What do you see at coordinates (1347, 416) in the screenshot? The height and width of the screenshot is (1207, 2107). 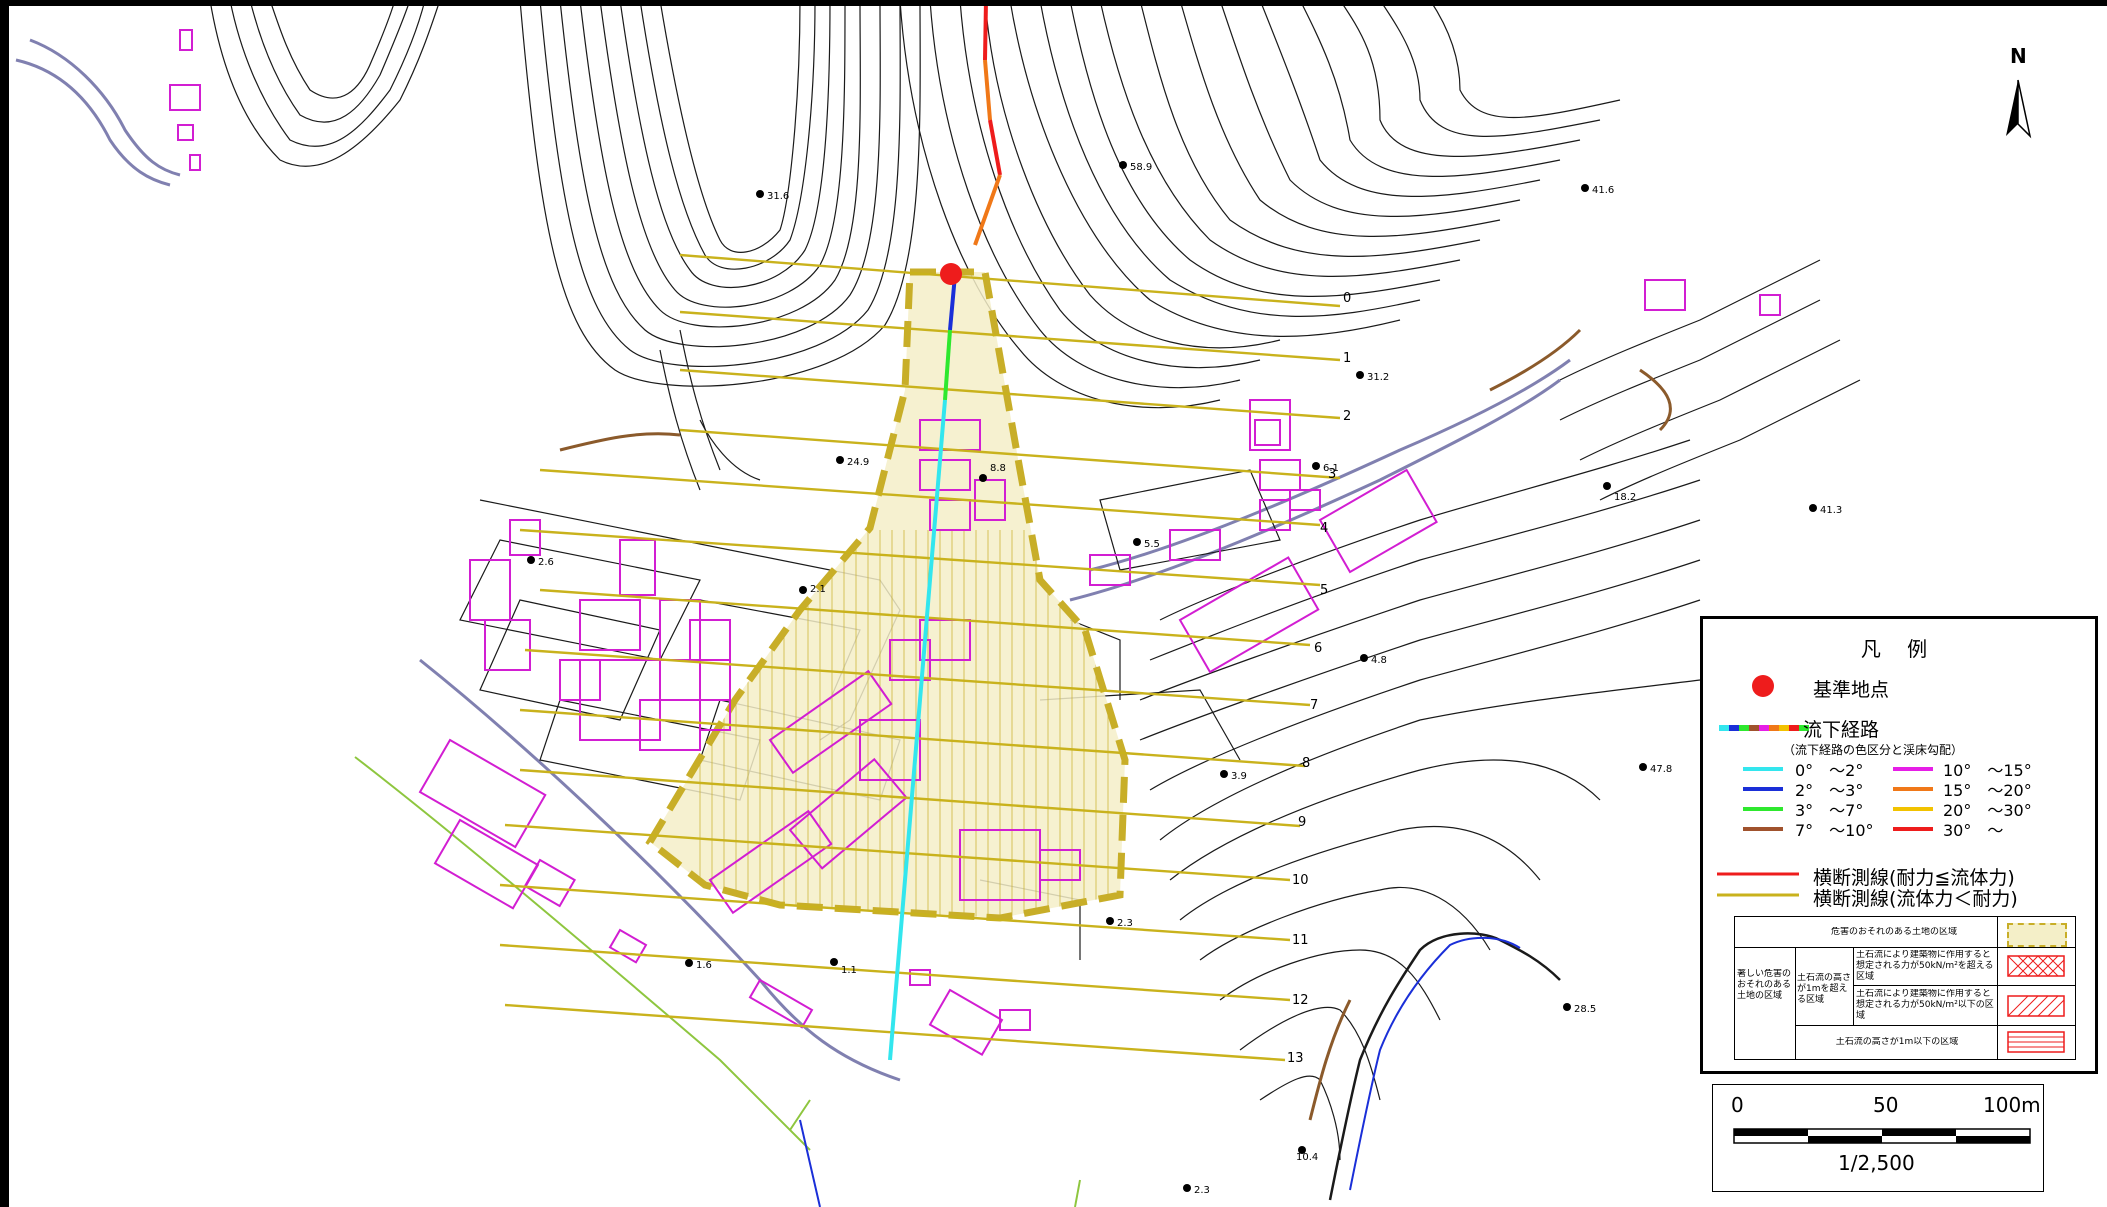 I see `section-number: 2` at bounding box center [1347, 416].